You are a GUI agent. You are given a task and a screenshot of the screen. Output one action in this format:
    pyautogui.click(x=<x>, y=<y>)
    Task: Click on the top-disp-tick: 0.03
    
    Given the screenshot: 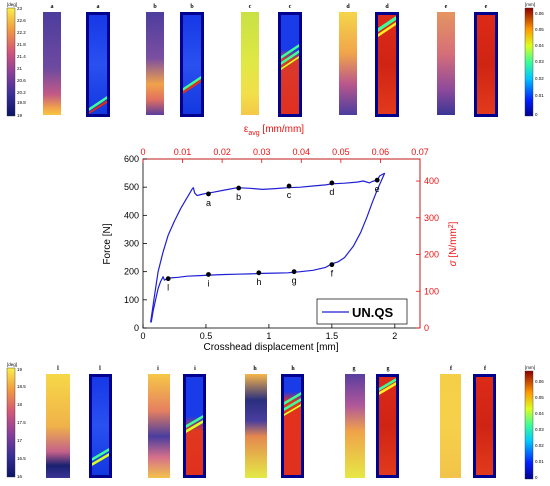 What is the action you would take?
    pyautogui.click(x=539, y=61)
    